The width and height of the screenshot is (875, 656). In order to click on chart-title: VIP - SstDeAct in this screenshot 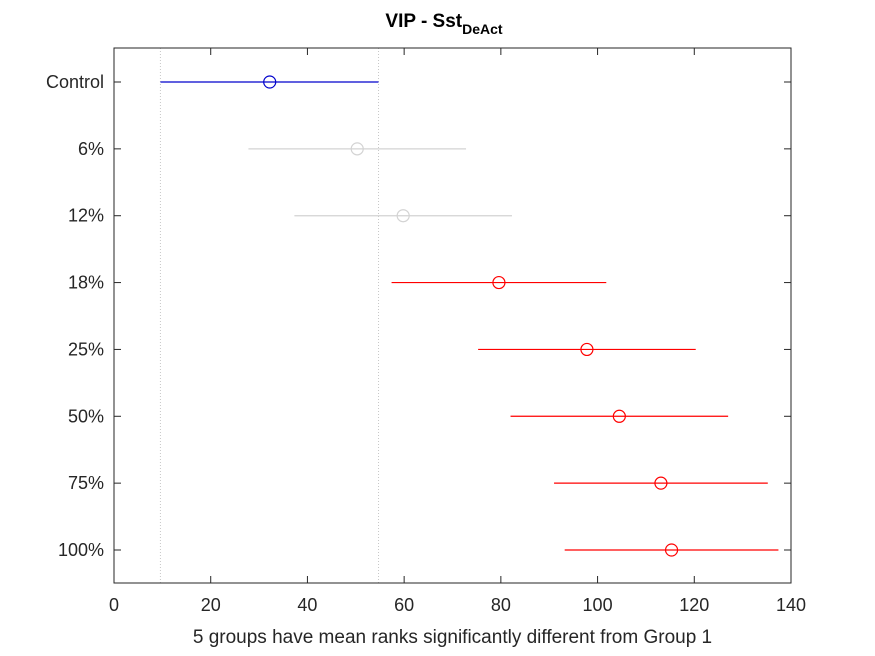, I will do `click(444, 24)`.